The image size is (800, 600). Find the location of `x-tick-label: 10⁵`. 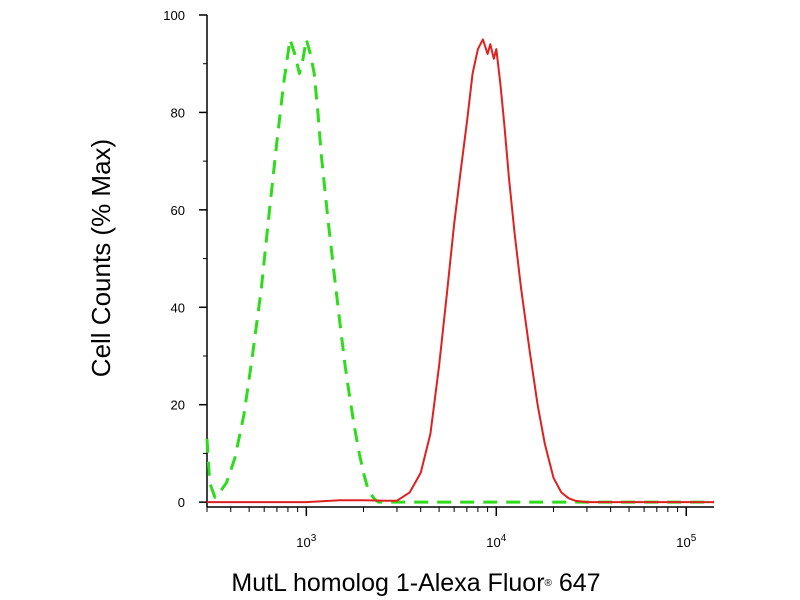

x-tick-label: 10⁵ is located at coordinates (686, 541).